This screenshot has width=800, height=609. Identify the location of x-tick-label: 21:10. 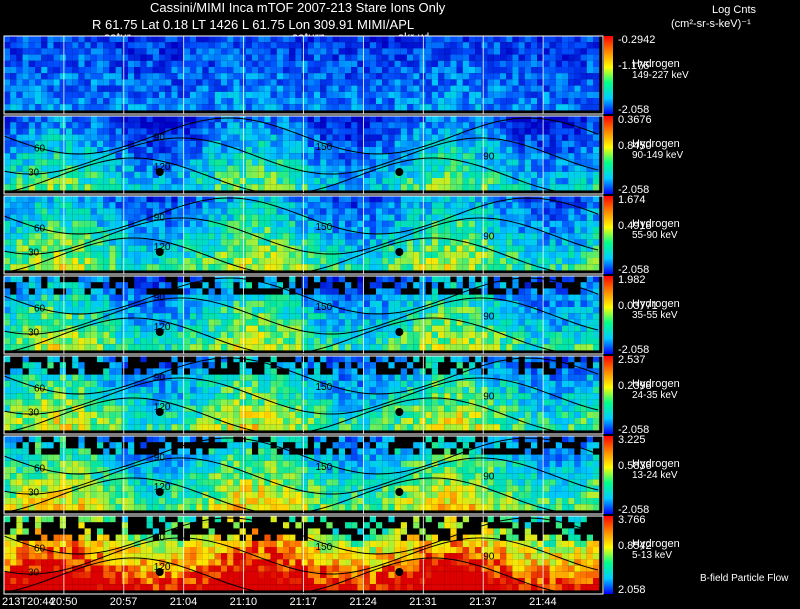
(243, 602).